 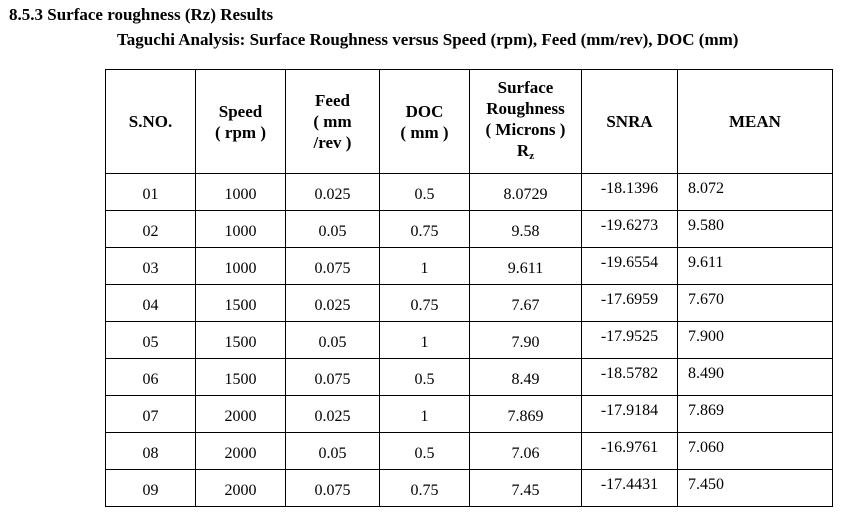 What do you see at coordinates (629, 303) in the screenshot?
I see `cell-snra: -17.6959` at bounding box center [629, 303].